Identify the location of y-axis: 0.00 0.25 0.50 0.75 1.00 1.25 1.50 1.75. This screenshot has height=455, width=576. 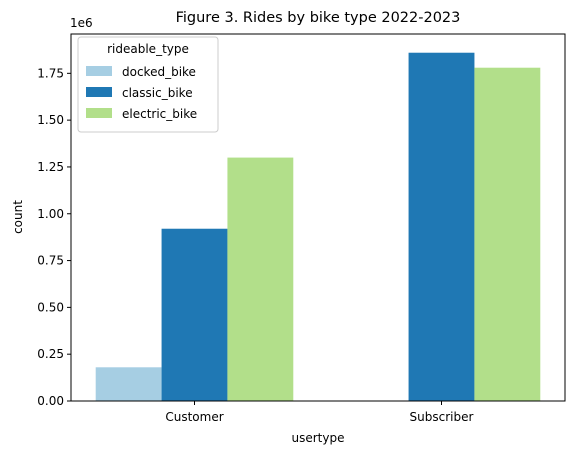
(54, 237).